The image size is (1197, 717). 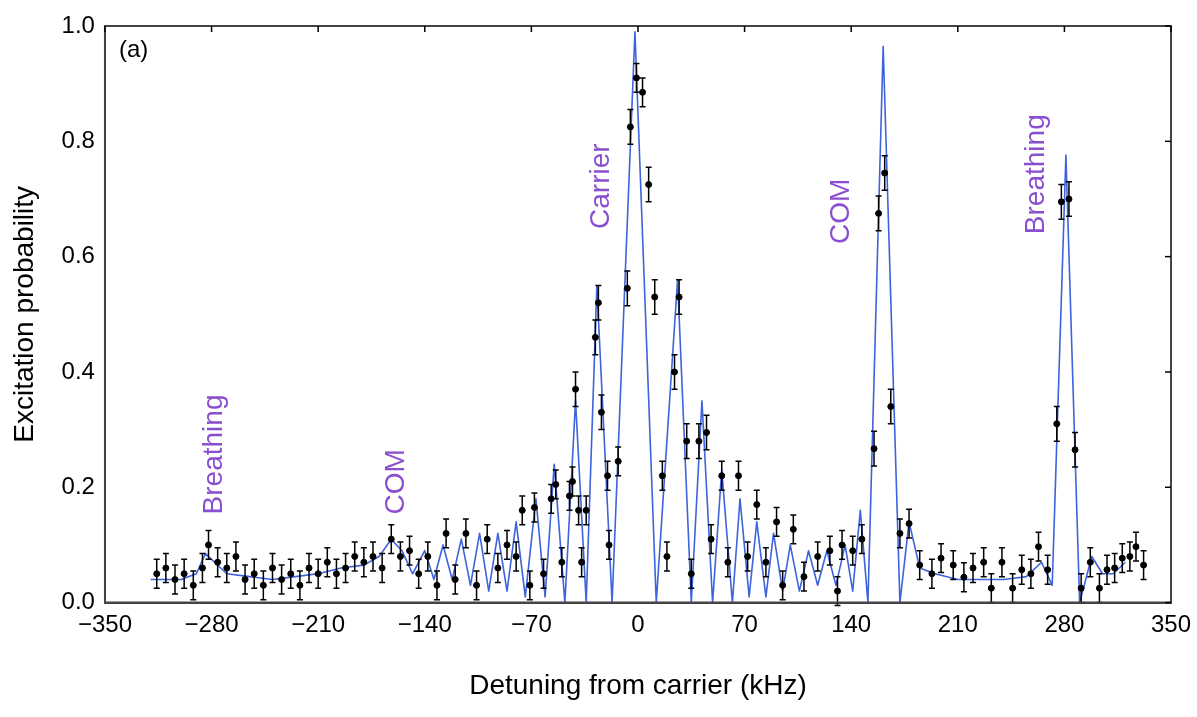 I want to click on x-tick-label: 350, so click(x=1171, y=623).